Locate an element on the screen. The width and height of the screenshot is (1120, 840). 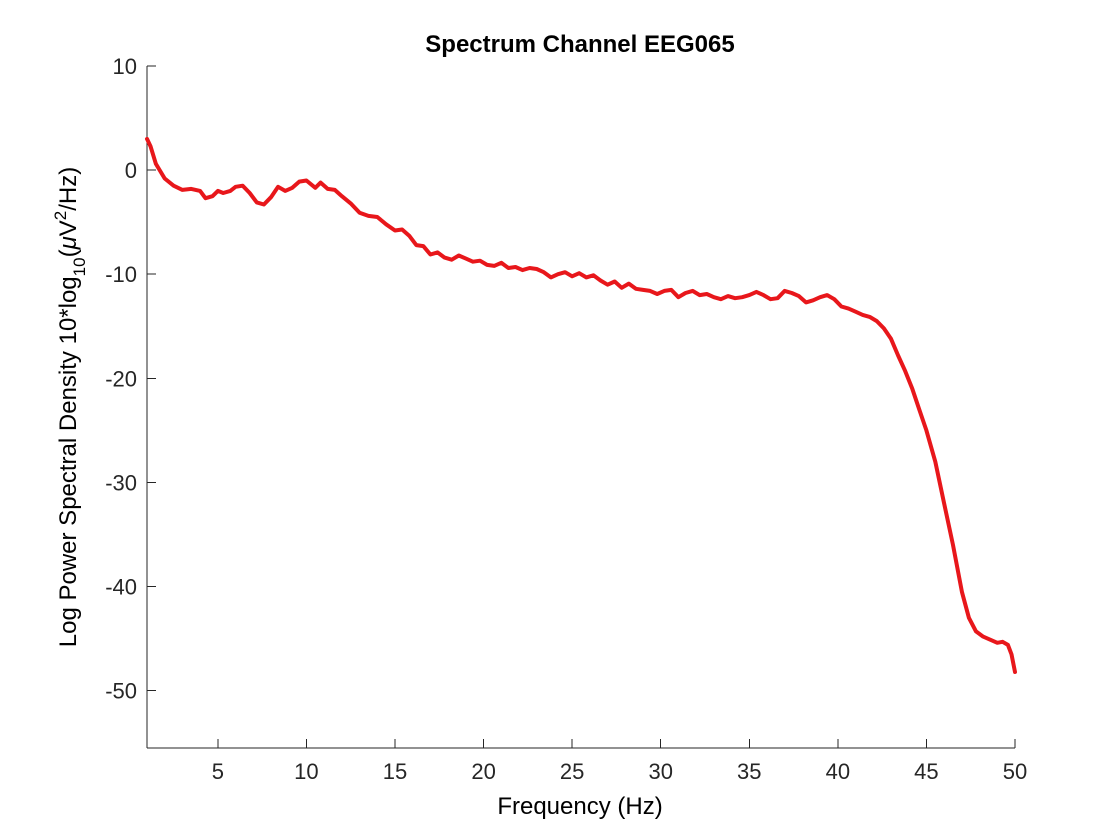
x-tick-label: 25 is located at coordinates (572, 771).